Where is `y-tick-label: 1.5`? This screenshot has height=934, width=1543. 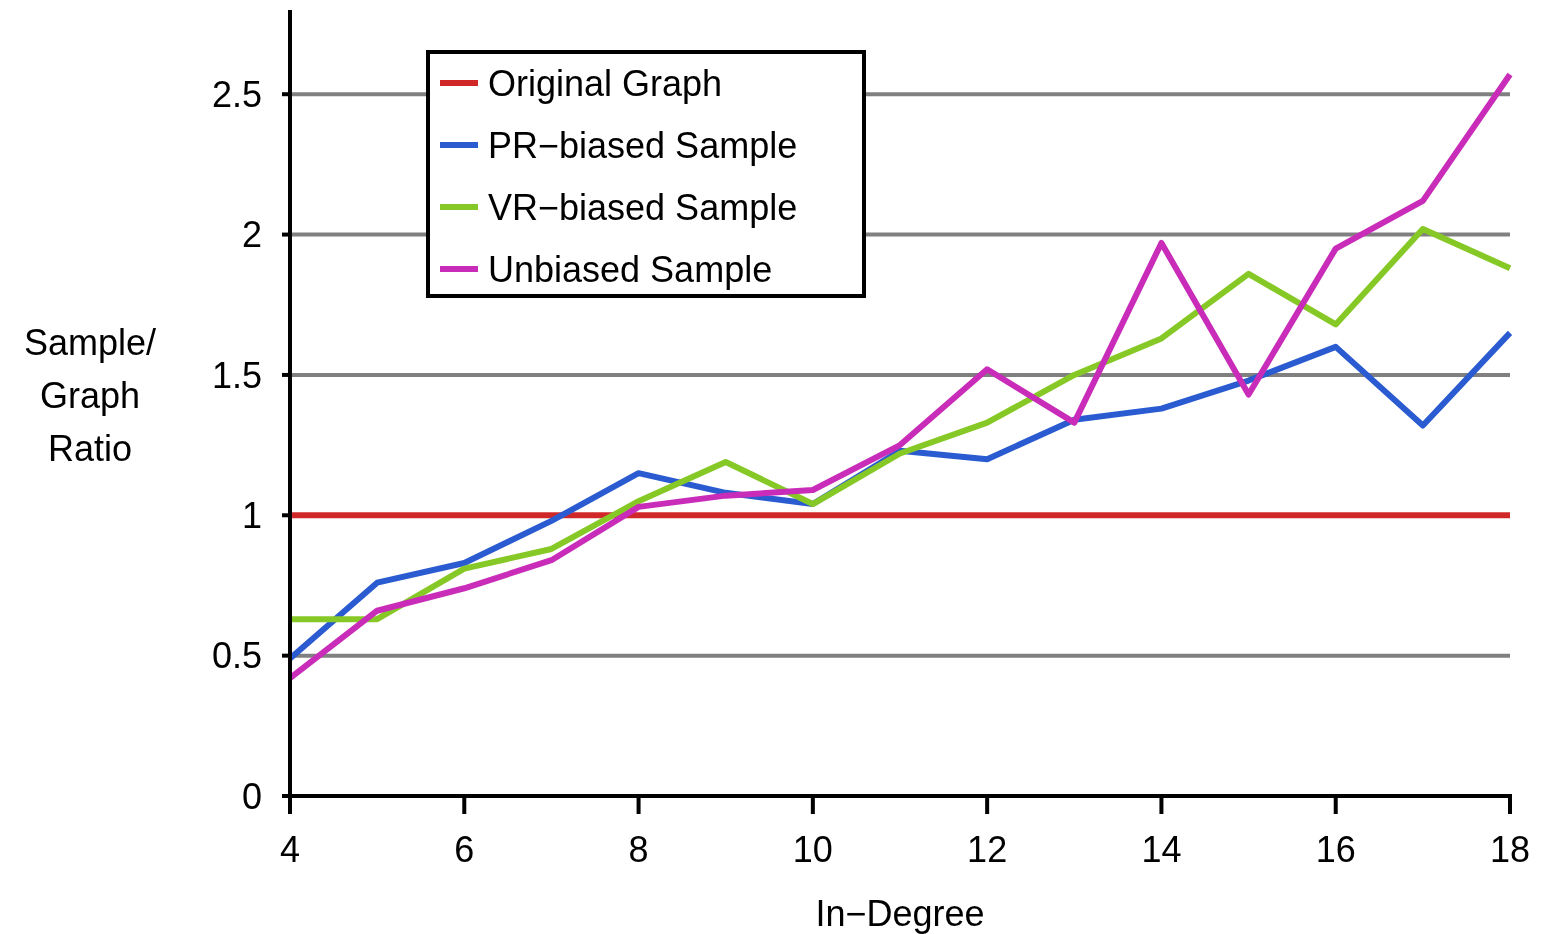
y-tick-label: 1.5 is located at coordinates (236, 375).